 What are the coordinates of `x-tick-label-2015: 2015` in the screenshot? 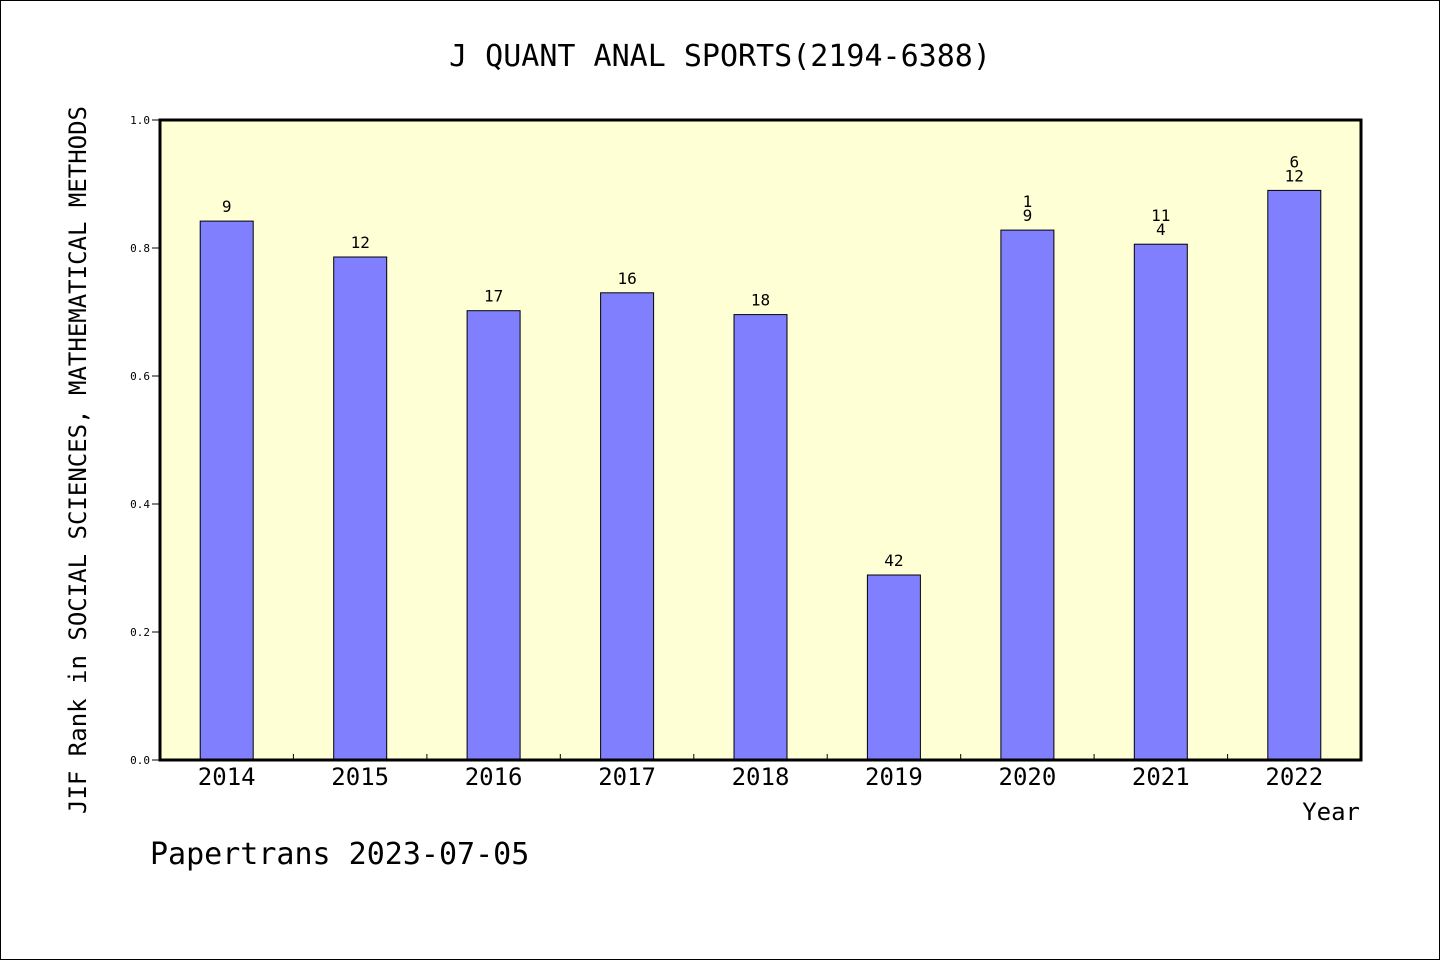 It's located at (360, 777).